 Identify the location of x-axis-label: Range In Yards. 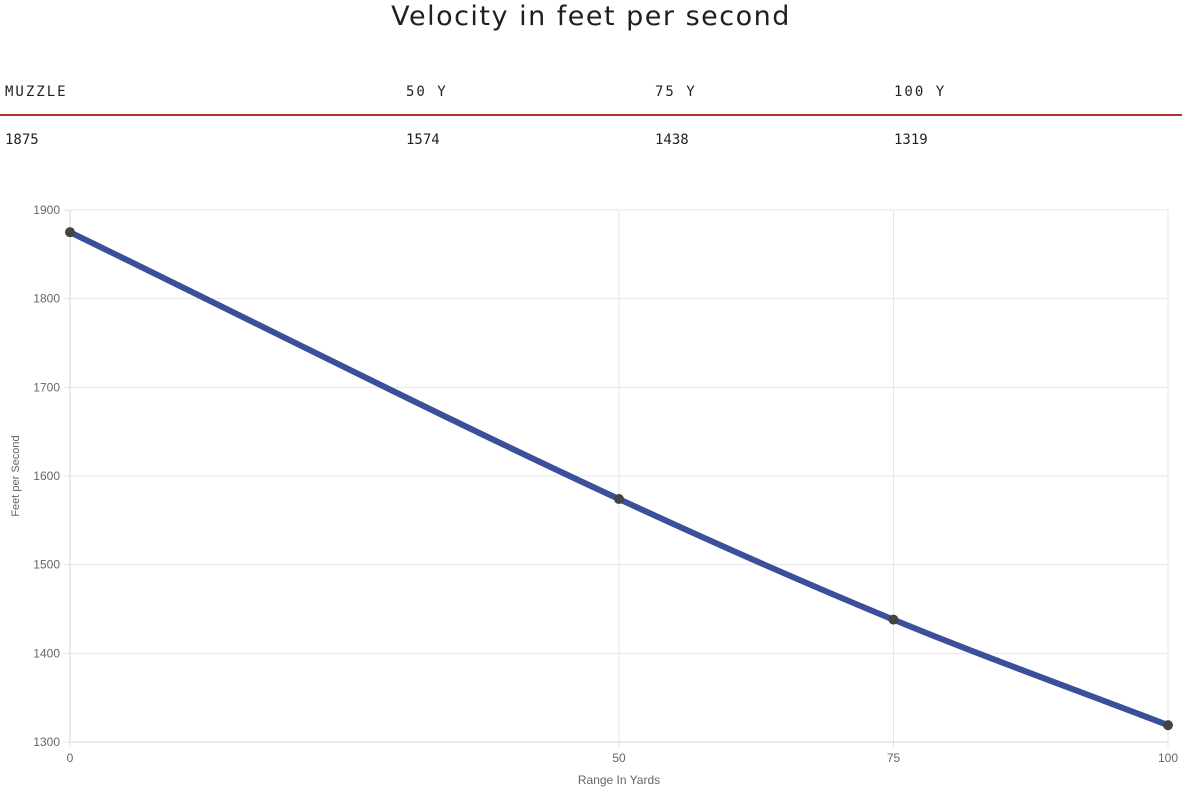
(619, 780).